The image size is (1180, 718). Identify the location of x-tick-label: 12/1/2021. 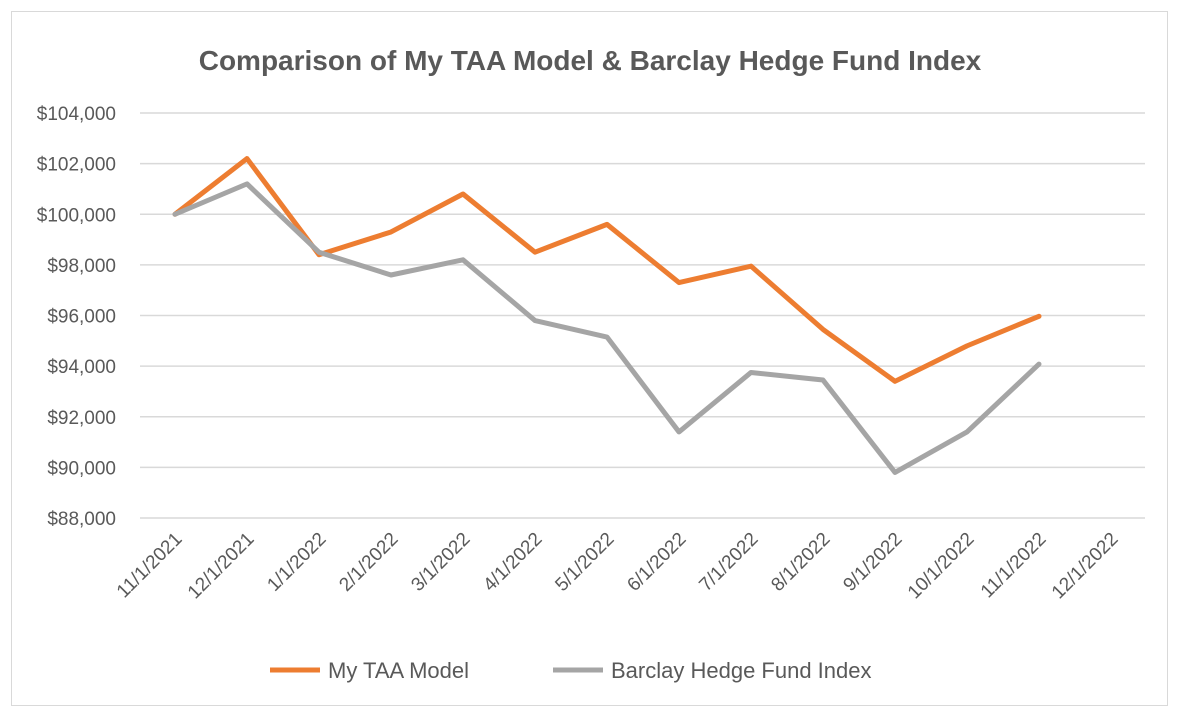
(221, 566).